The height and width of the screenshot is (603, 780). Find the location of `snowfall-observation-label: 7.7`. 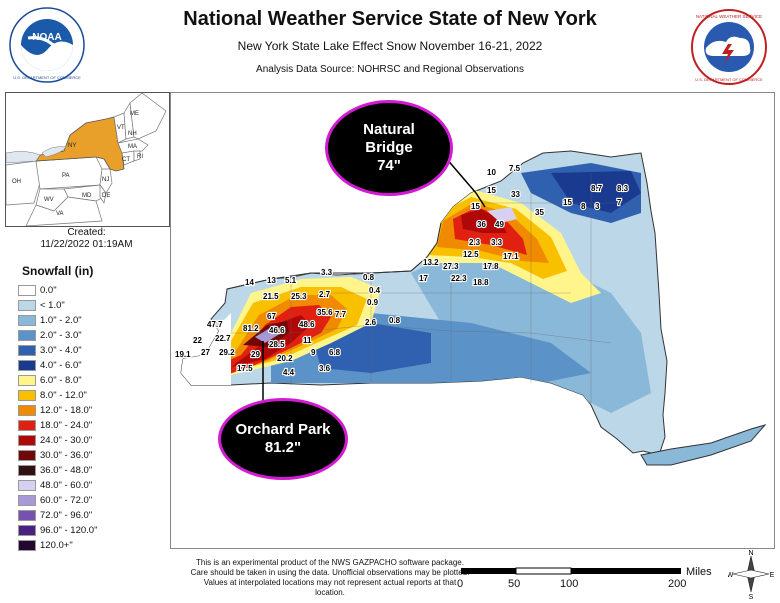

snowfall-observation-label: 7.7 is located at coordinates (341, 314).